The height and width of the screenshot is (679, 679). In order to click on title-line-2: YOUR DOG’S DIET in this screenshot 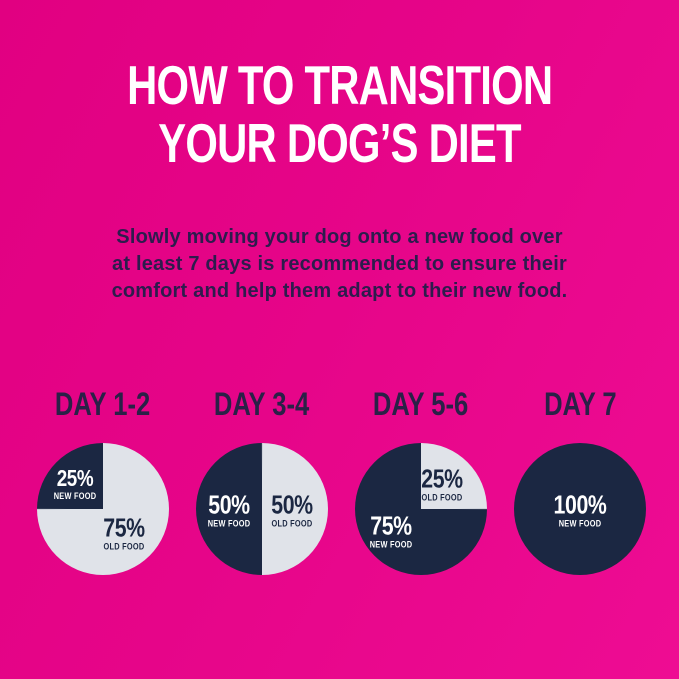, I will do `click(339, 143)`.